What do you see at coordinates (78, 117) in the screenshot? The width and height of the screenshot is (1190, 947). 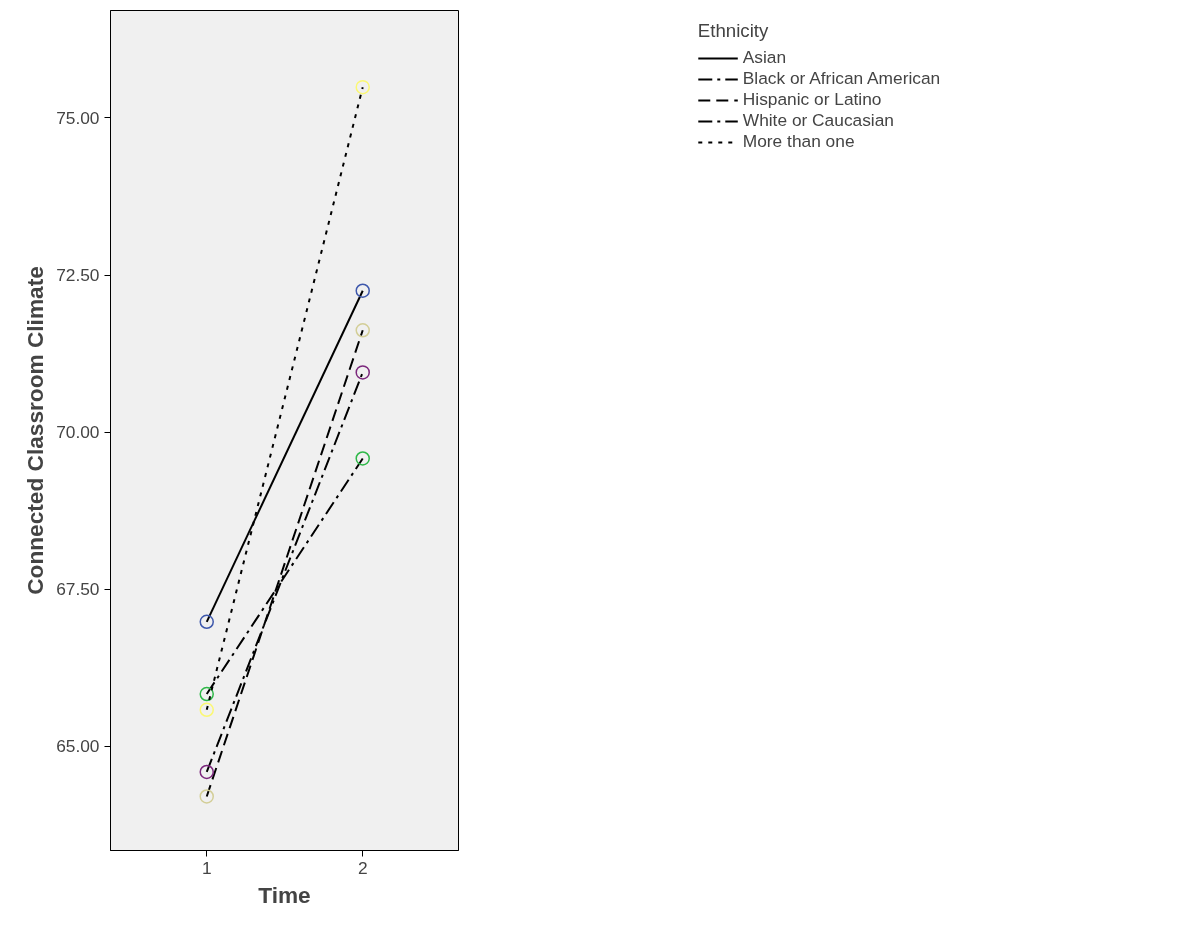 I see `y-tick-label: 75.00` at bounding box center [78, 117].